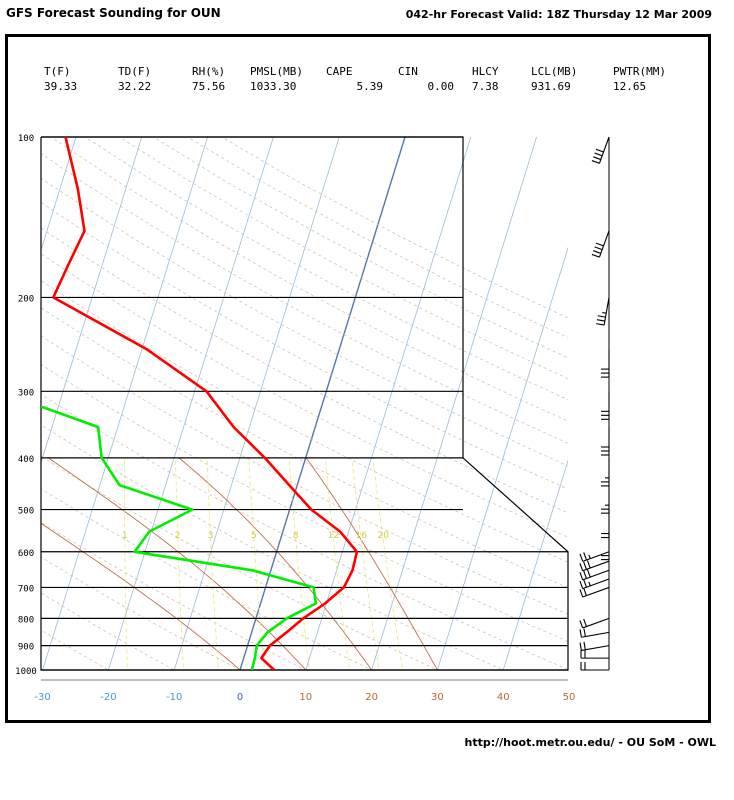  Describe the element at coordinates (485, 71) in the screenshot. I see `stat-label: HLCY` at that location.